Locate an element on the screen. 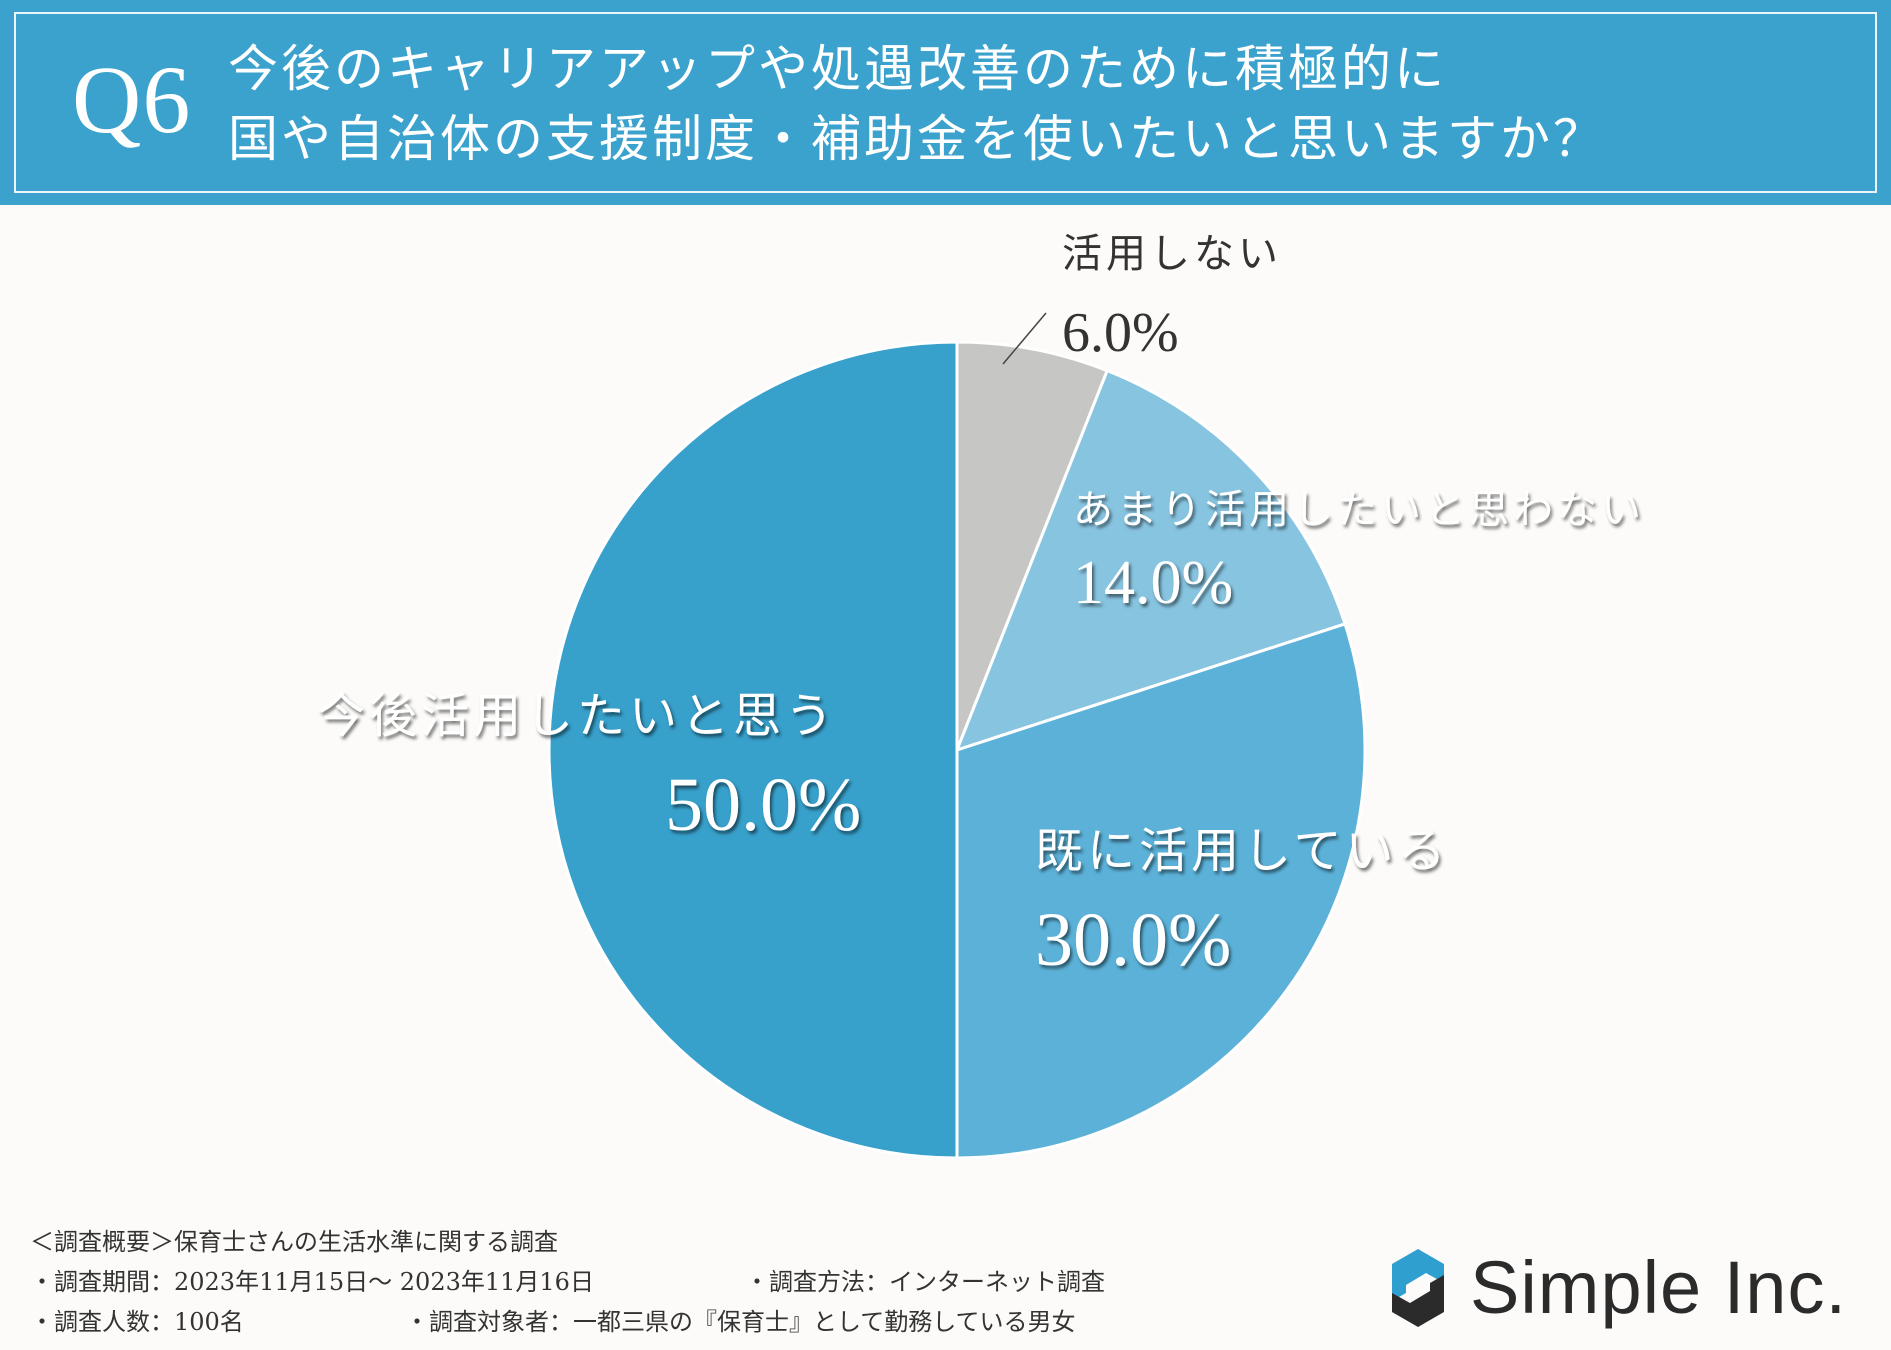 The height and width of the screenshot is (1350, 1891). question-text-line-2: 国や自治体の支援制度・補助金を使いたいと思いますか？ is located at coordinates (917, 139).